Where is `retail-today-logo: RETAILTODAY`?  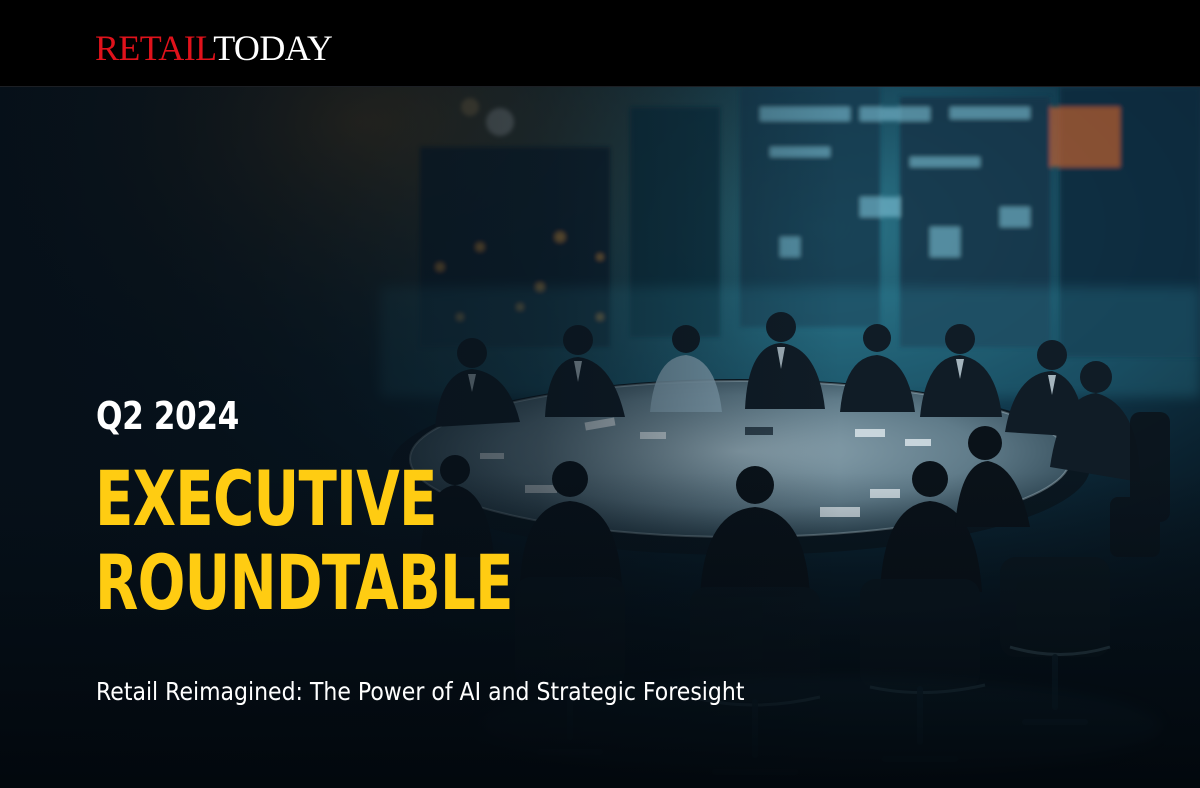
retail-today-logo: RETAILTODAY is located at coordinates (214, 48).